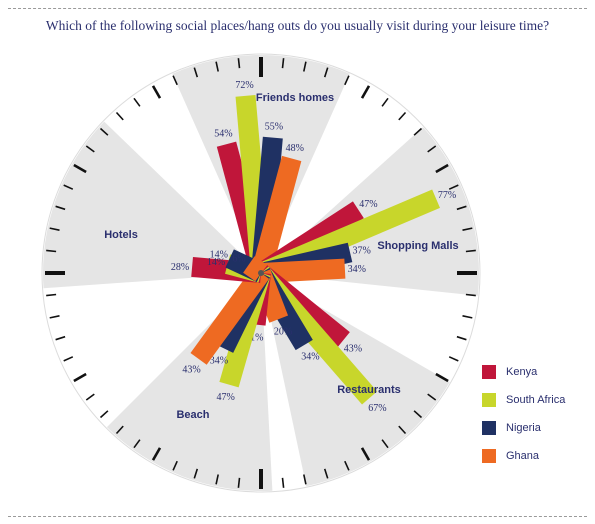 Image resolution: width=595 pixels, height=524 pixels. Describe the element at coordinates (417, 246) in the screenshot. I see `category-label-shopping-malls: Shopping Malls` at that location.